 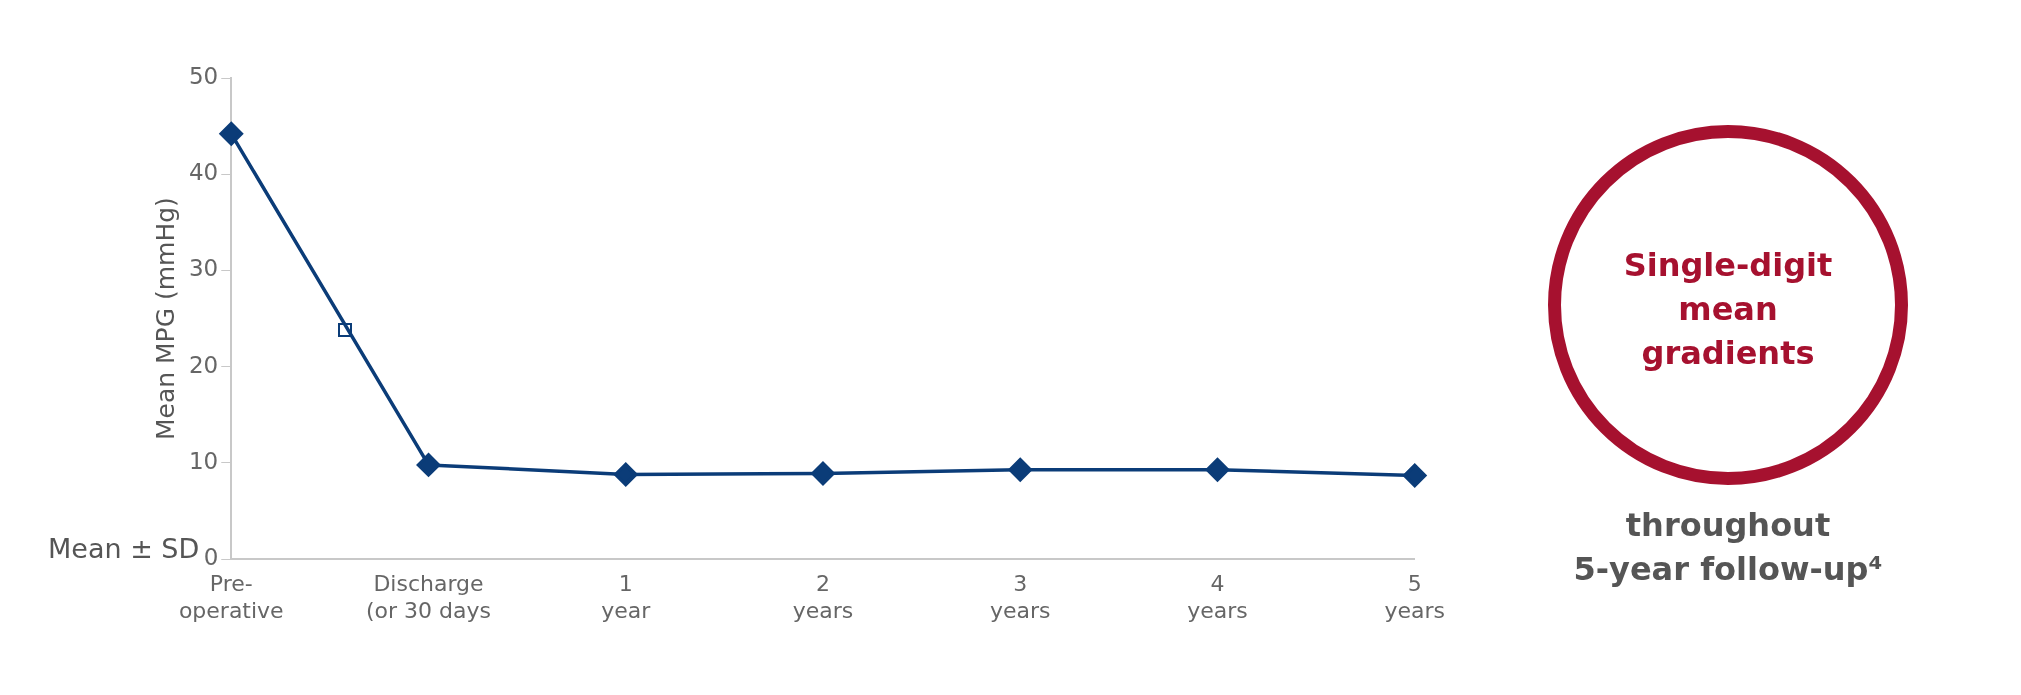 What do you see at coordinates (211, 557) in the screenshot?
I see `y-tick-label: 0` at bounding box center [211, 557].